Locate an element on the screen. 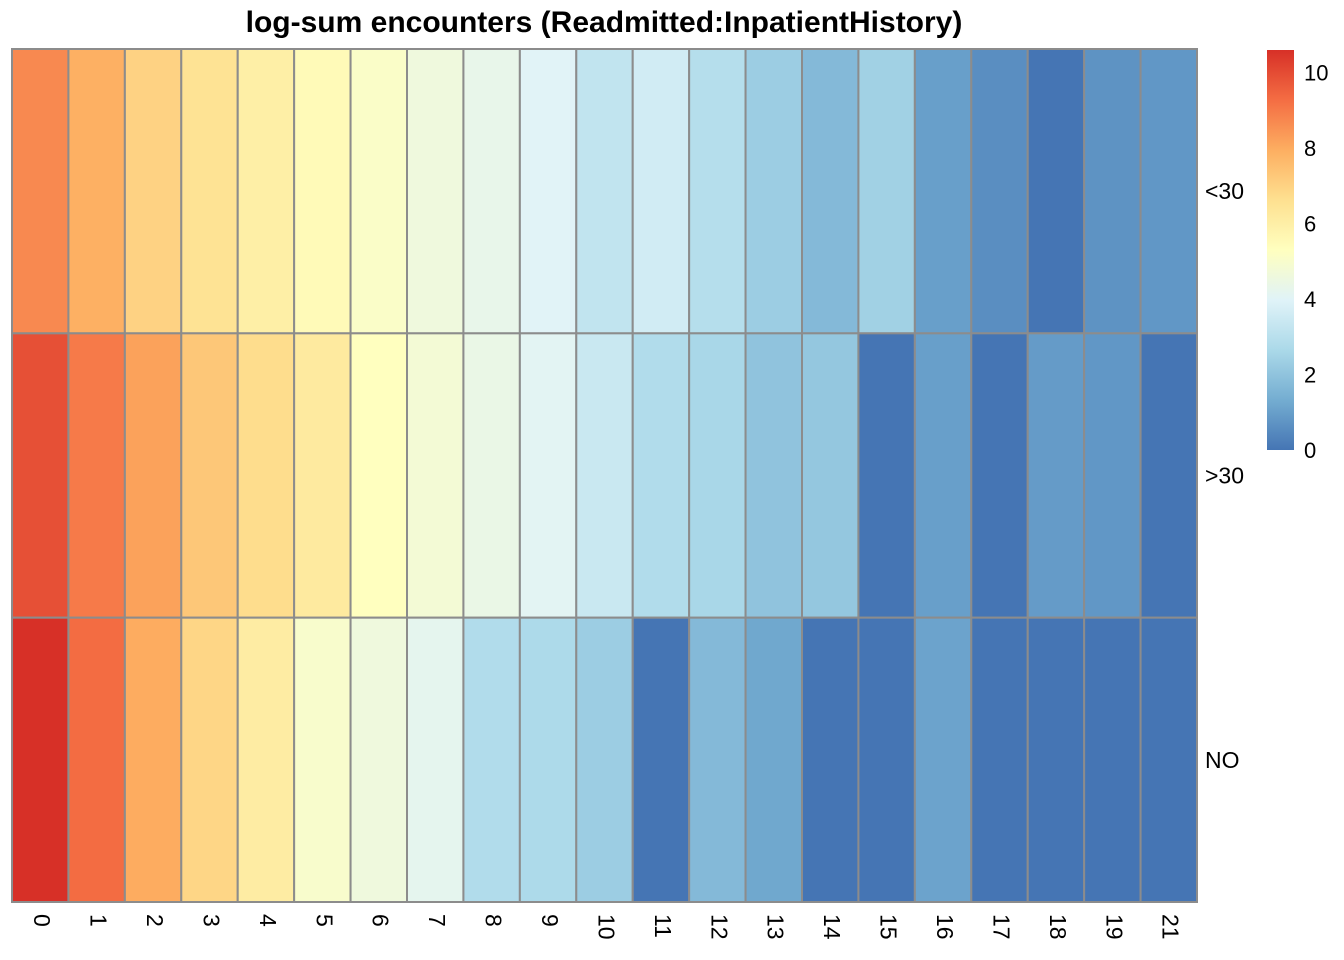 Image resolution: width=1344 pixels, height=960 pixels. legend-tick-label: 8 is located at coordinates (1310, 148).